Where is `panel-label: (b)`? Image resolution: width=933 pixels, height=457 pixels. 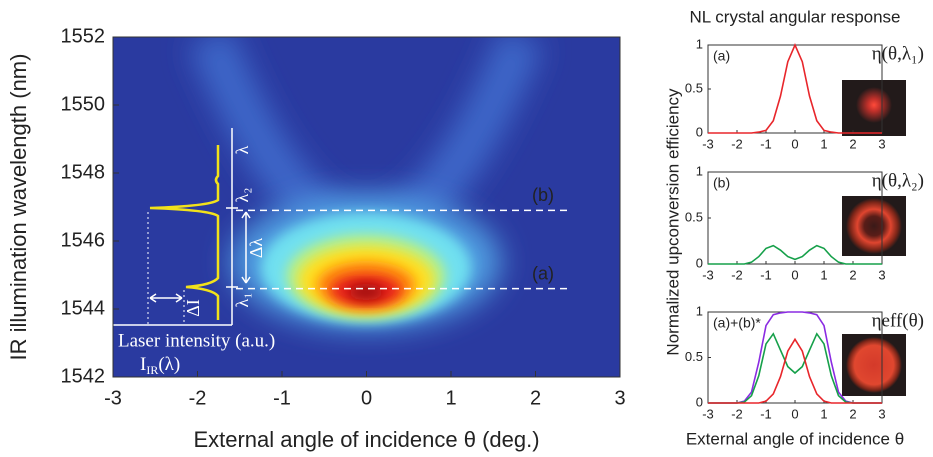 panel-label: (b) is located at coordinates (721, 183).